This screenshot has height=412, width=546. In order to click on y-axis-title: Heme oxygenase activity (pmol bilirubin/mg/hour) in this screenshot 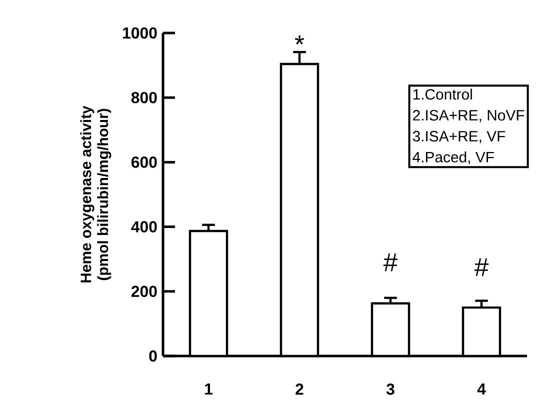, I will do `click(96, 194)`.